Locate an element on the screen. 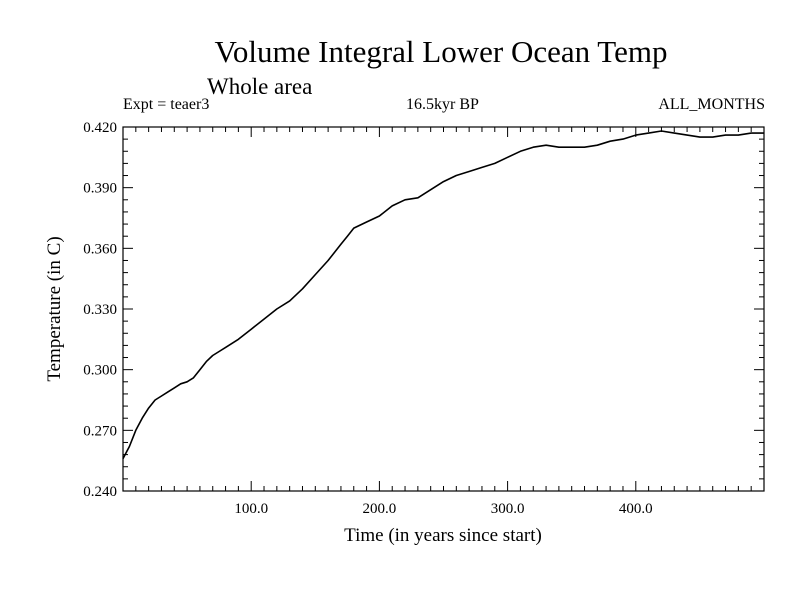  y-tick-label: 0.360 is located at coordinates (100, 249).